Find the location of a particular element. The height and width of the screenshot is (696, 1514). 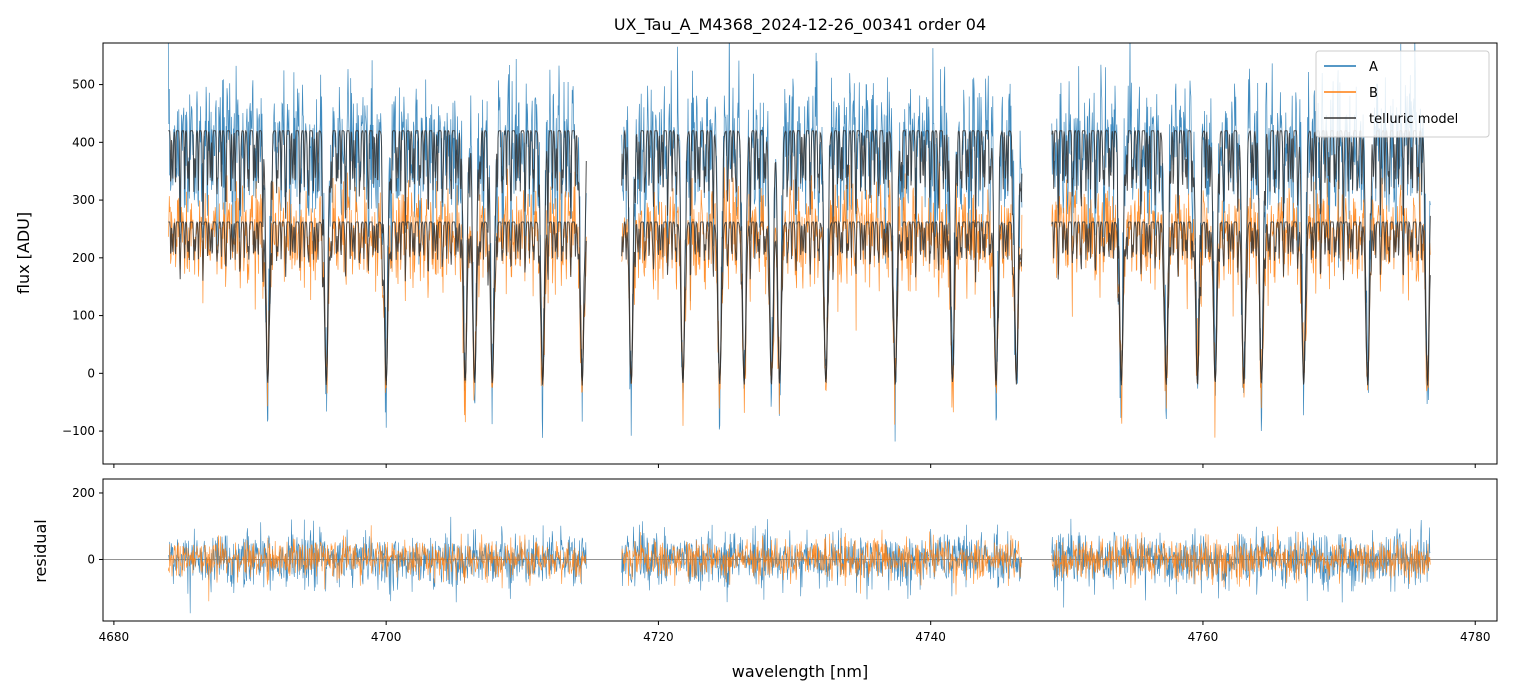

residual-plot-area is located at coordinates (800, 565).